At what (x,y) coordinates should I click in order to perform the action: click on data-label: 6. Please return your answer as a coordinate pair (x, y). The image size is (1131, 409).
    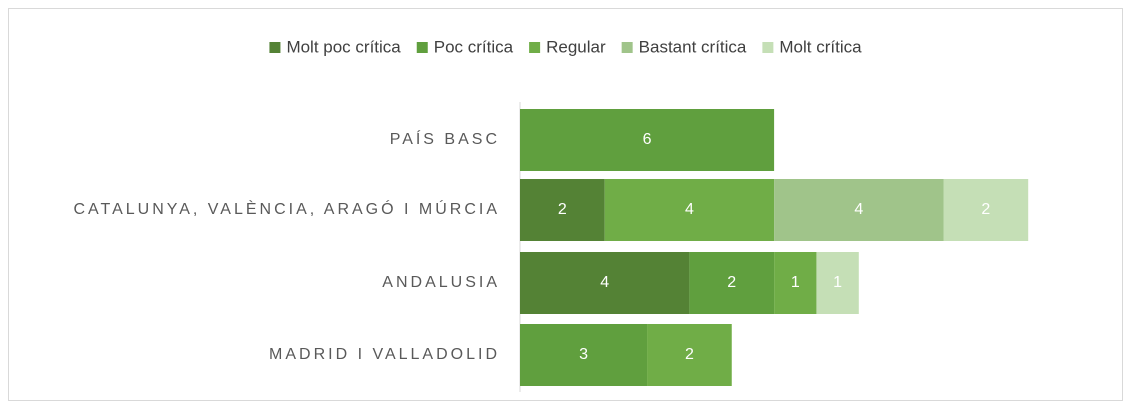
    Looking at the image, I should click on (647, 139).